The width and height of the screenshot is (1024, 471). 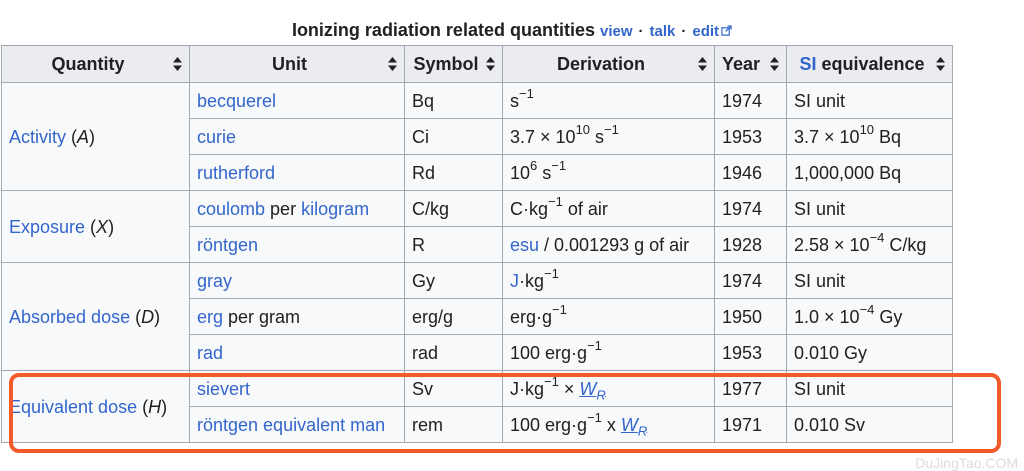 I want to click on joule-link: J, so click(x=514, y=280).